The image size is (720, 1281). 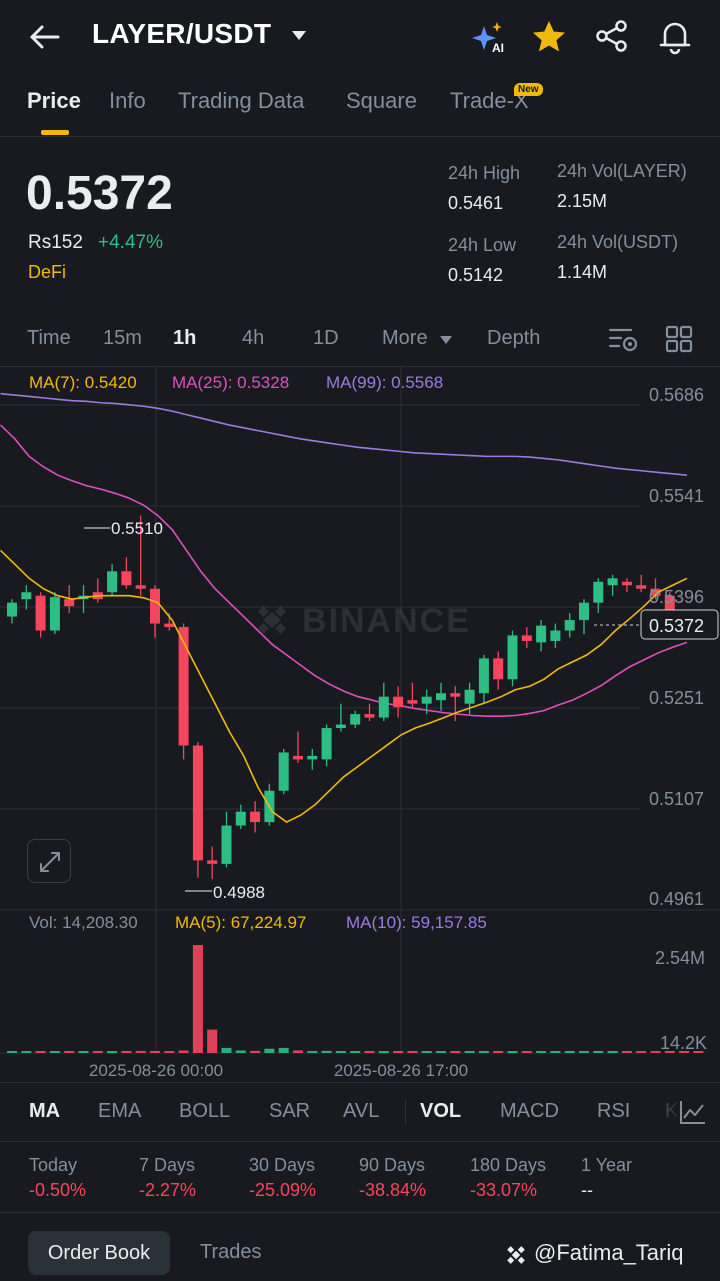 I want to click on binance-logo-icon, so click(x=516, y=1255).